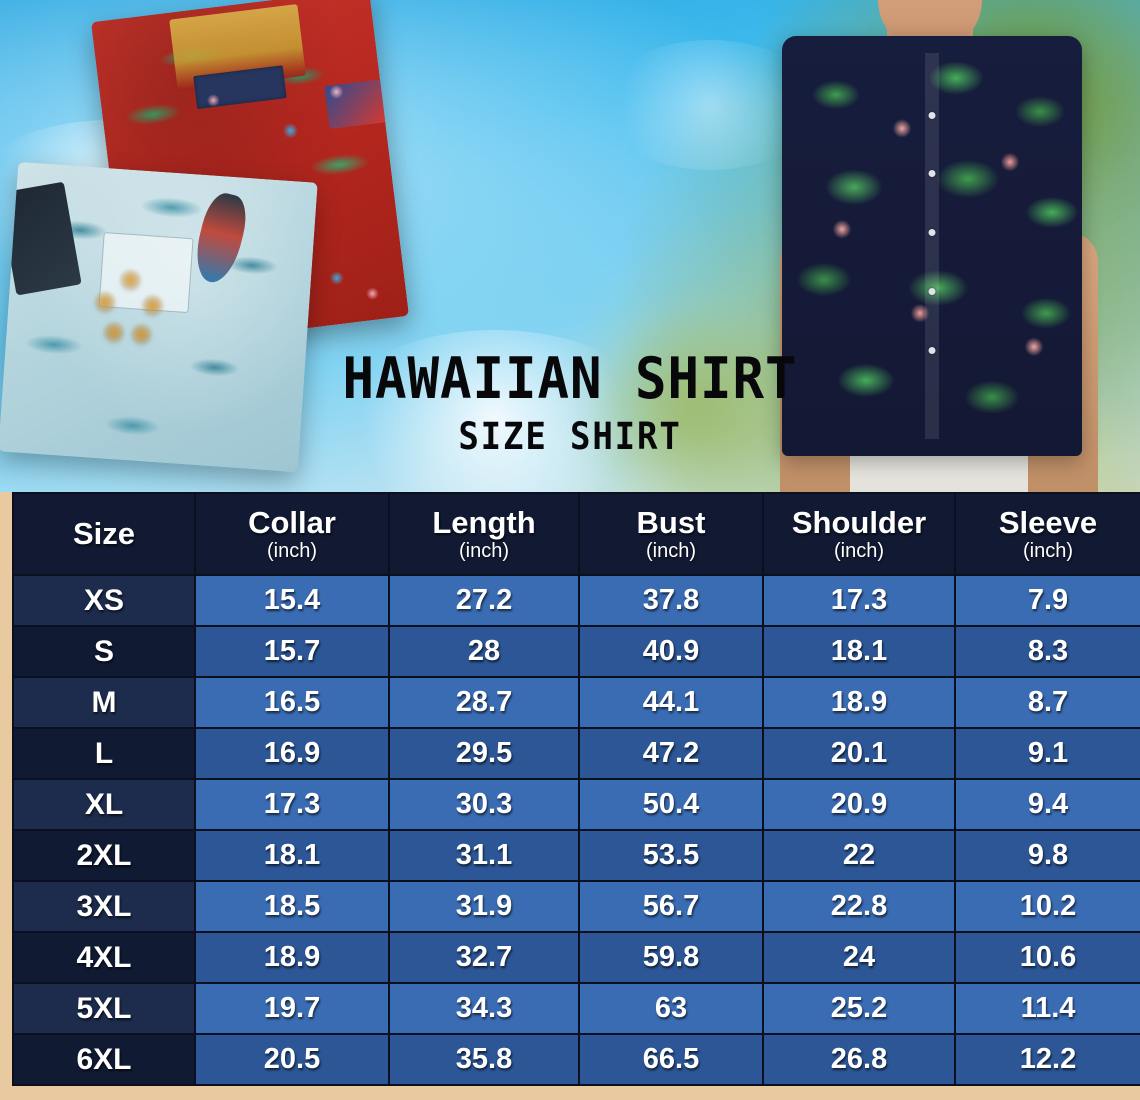 Image resolution: width=1140 pixels, height=1100 pixels. What do you see at coordinates (671, 1008) in the screenshot?
I see `measurement-cell-bust: 63` at bounding box center [671, 1008].